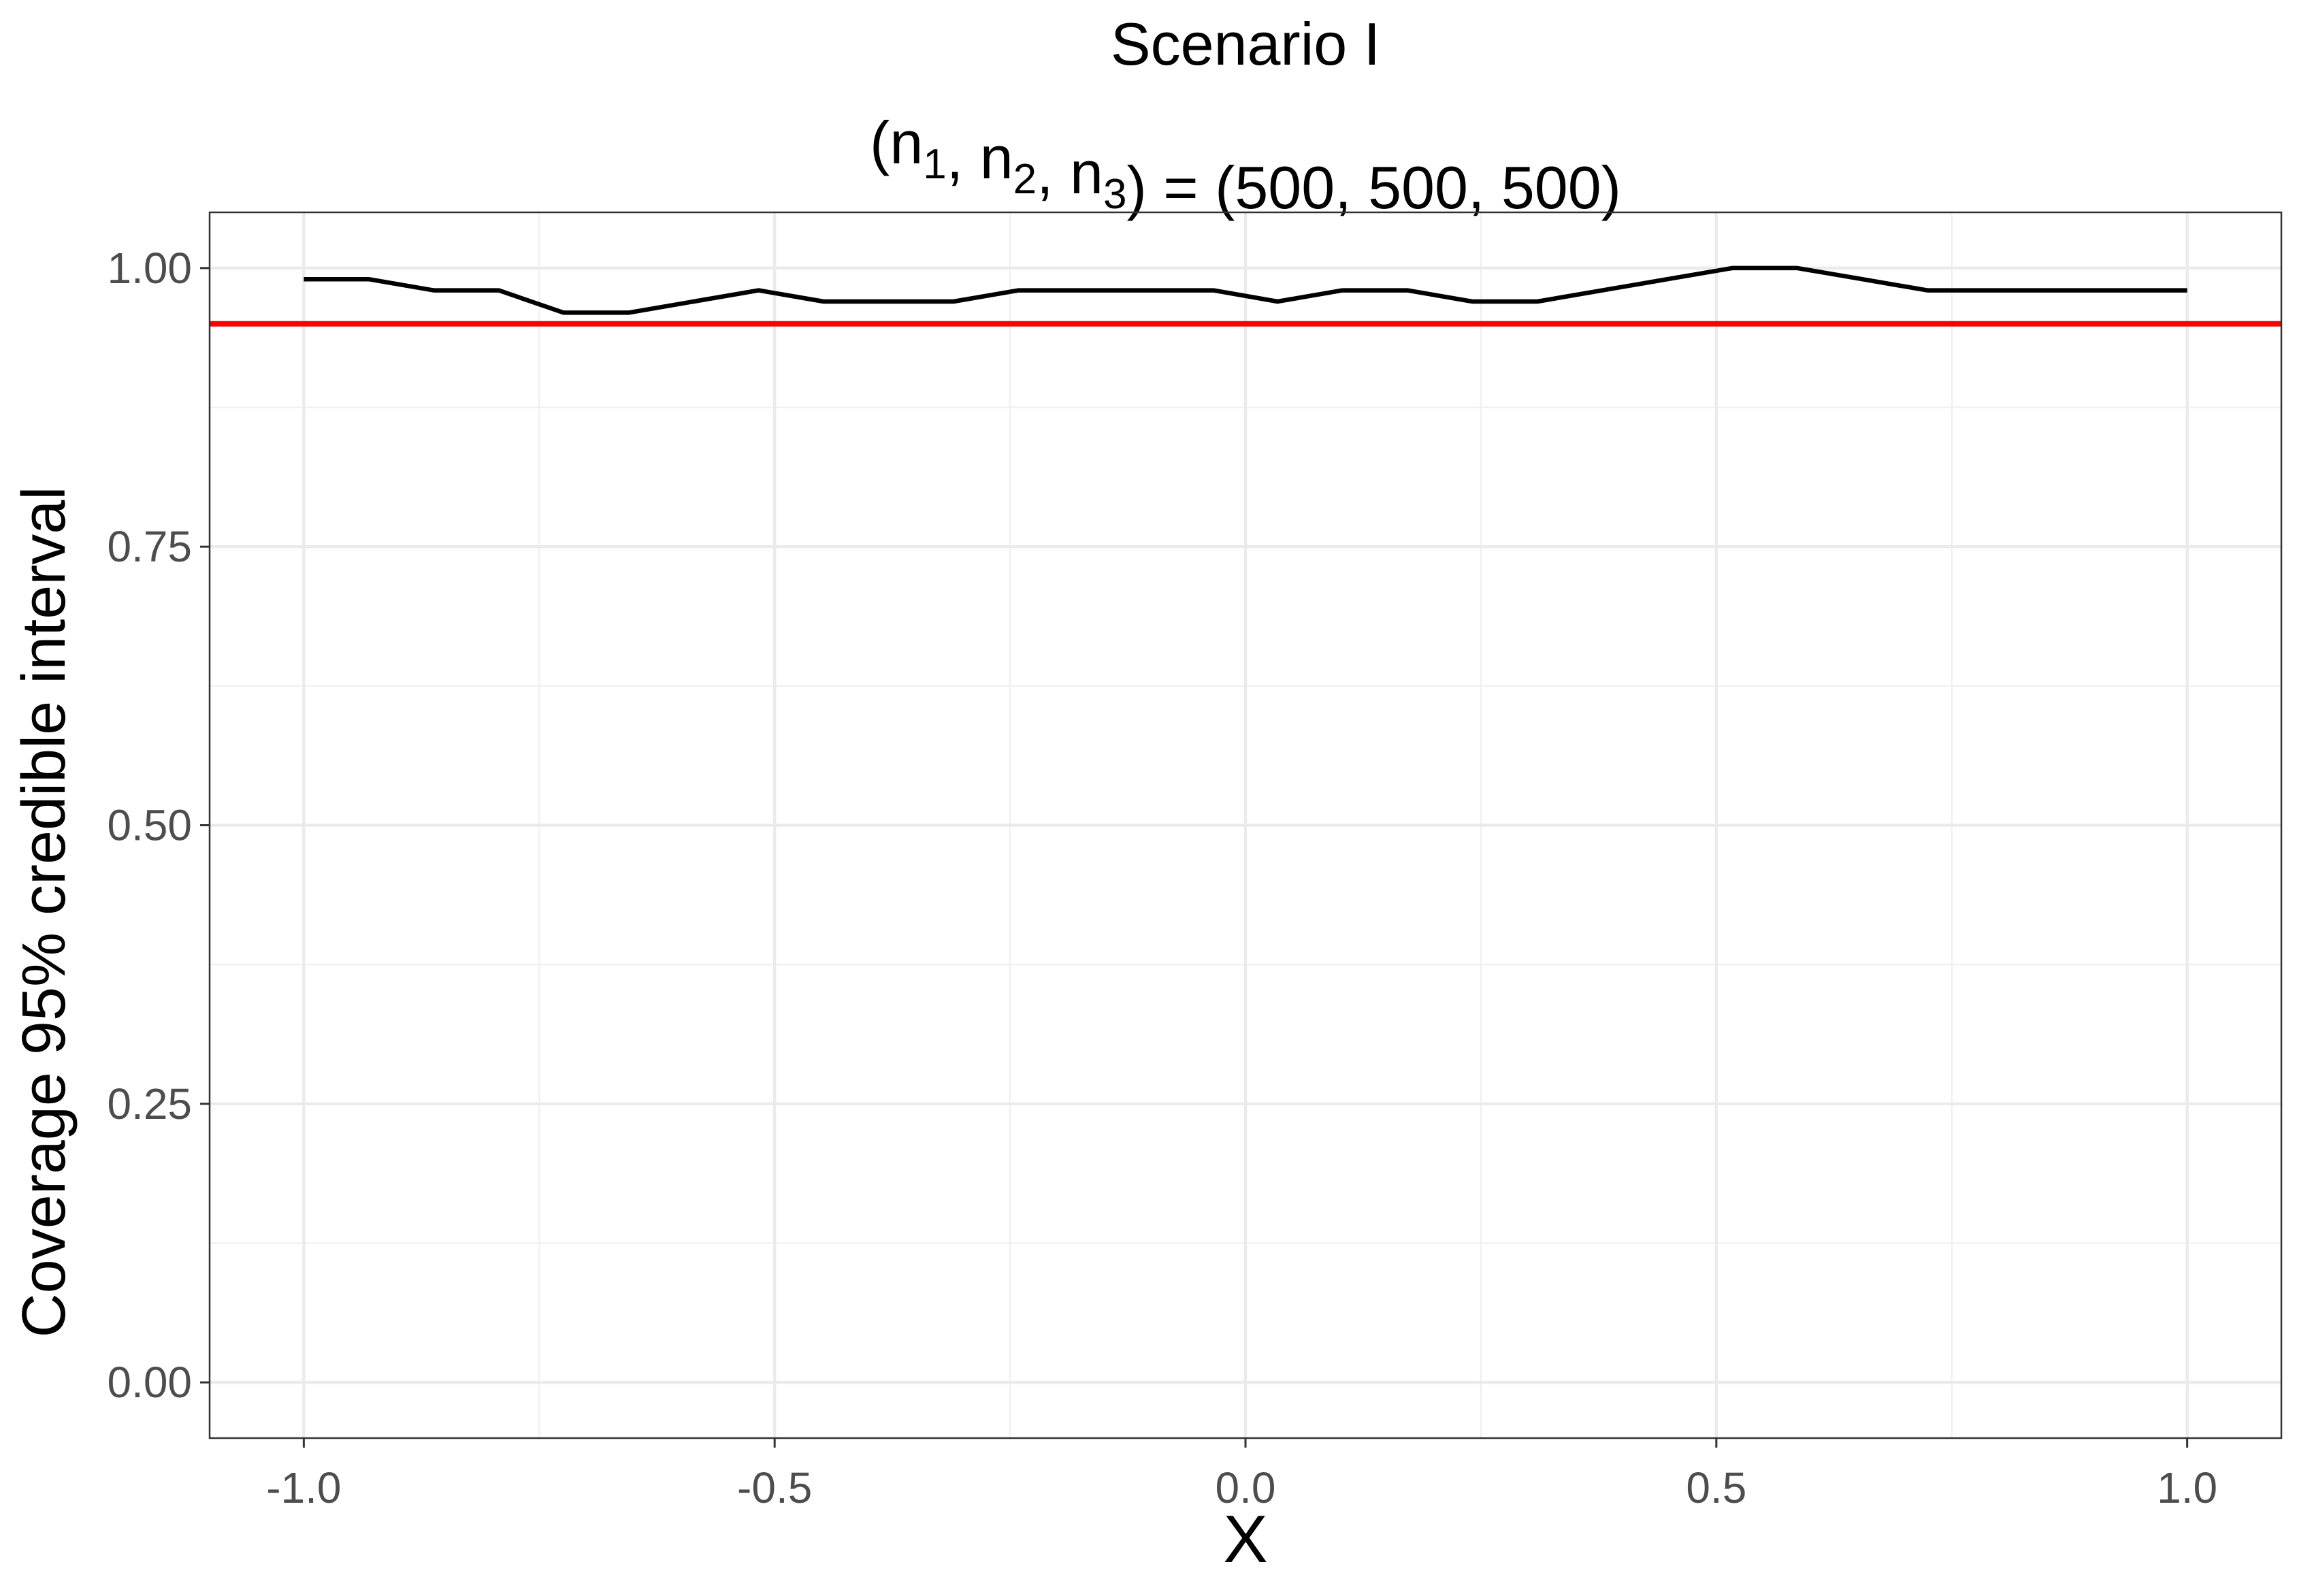  I want to click on x-tick-label: 1.0, so click(2187, 1488).